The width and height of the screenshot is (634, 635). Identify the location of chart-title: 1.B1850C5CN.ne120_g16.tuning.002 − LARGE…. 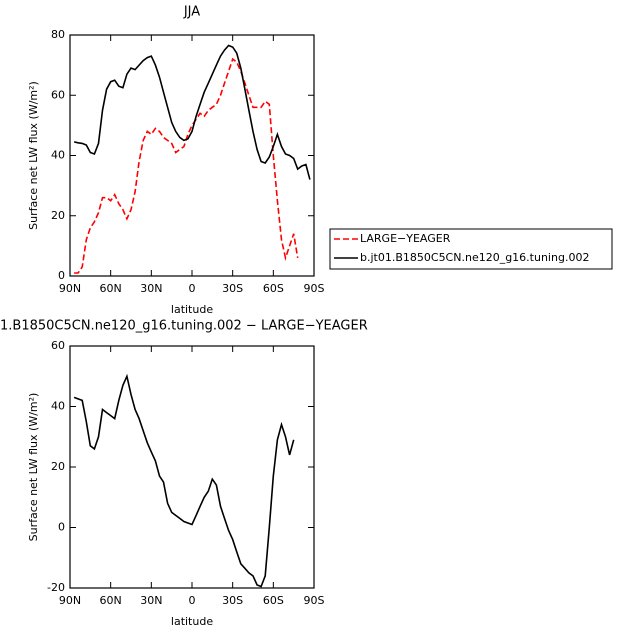
(184, 326).